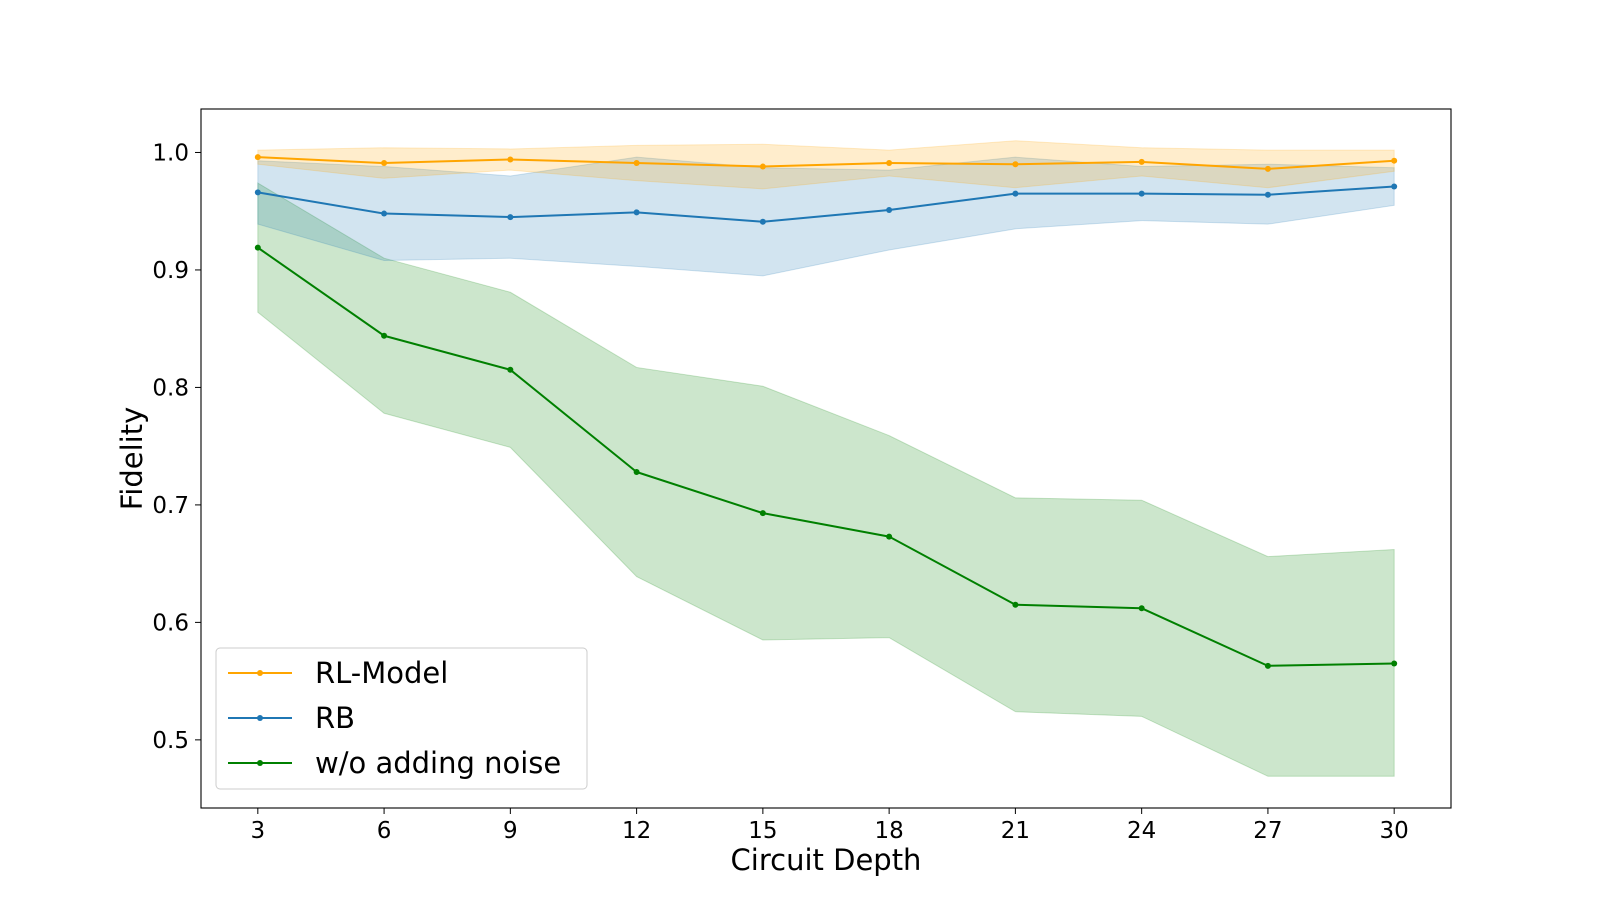  What do you see at coordinates (1015, 831) in the screenshot?
I see `x-tick-label-21: 21` at bounding box center [1015, 831].